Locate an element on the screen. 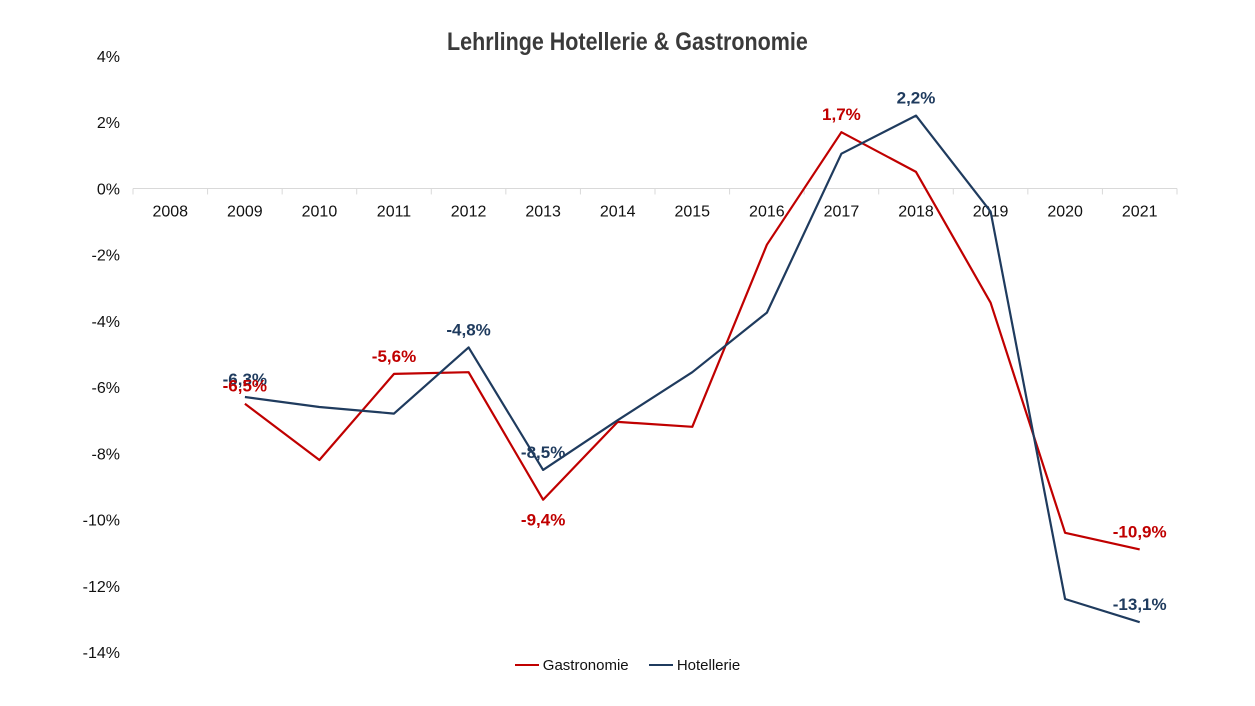  y-tick-label: -4% is located at coordinates (106, 322).